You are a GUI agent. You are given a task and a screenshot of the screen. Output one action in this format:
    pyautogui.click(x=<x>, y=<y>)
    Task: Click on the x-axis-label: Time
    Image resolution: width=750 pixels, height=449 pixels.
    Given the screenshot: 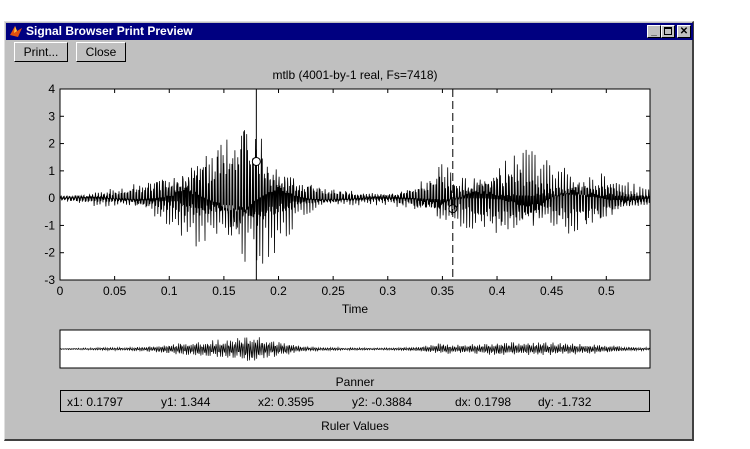 What is the action you would take?
    pyautogui.click(x=355, y=309)
    